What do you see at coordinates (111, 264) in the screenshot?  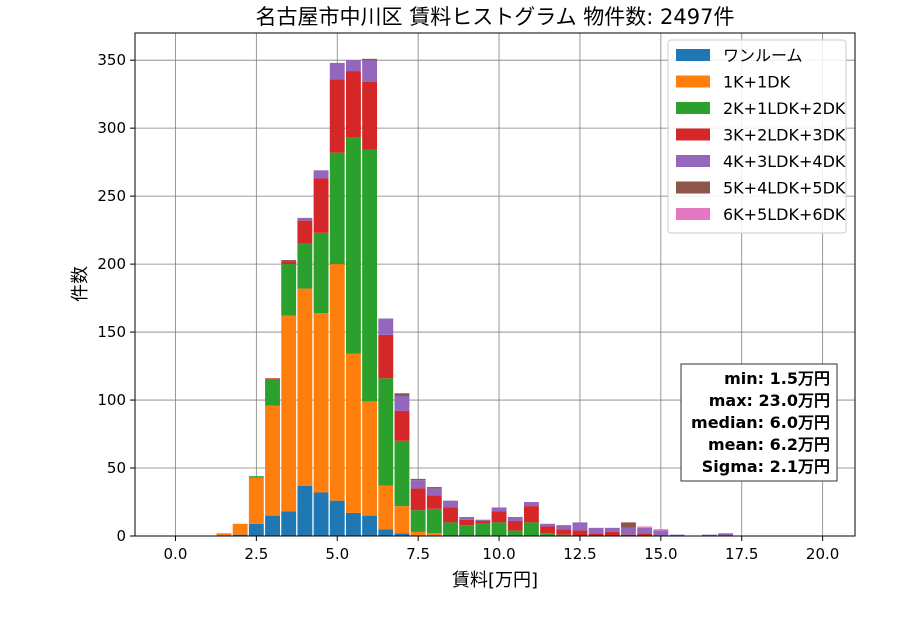 I see `y-tick-label: 200` at bounding box center [111, 264].